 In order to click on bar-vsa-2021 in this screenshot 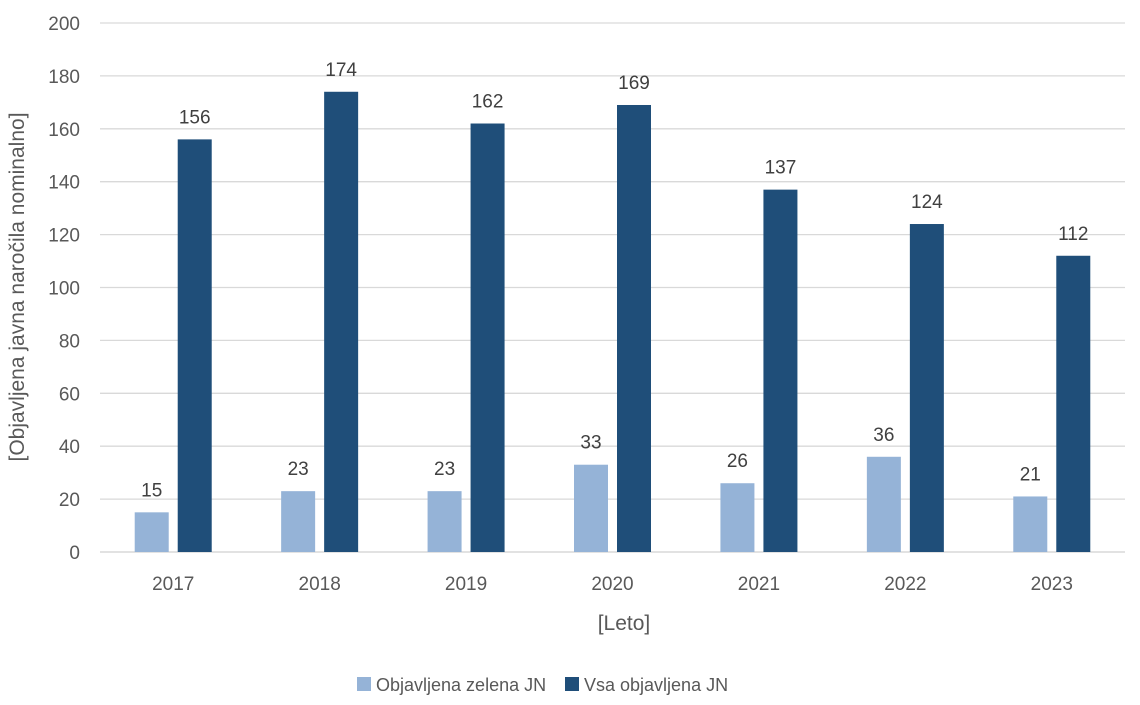, I will do `click(780, 370)`.